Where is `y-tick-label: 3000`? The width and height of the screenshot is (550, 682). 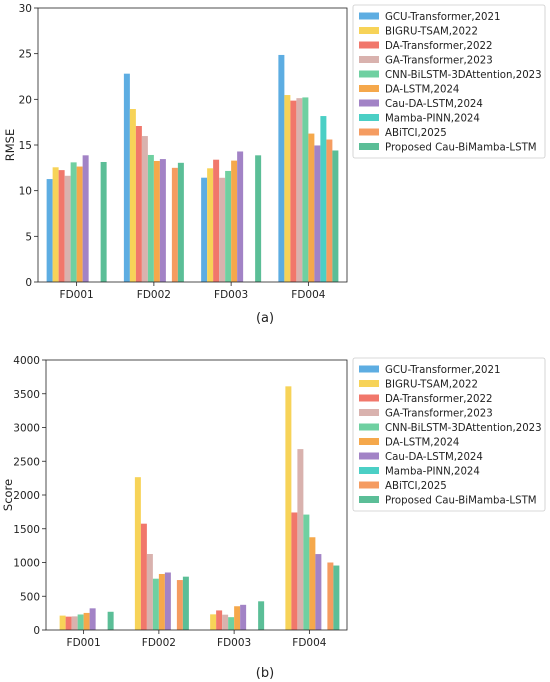
y-tick-label: 3000 is located at coordinates (26, 429).